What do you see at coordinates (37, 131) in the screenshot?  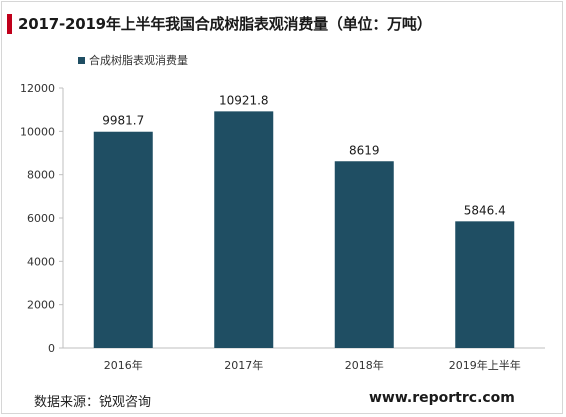 I see `y-tick-label: 10000` at bounding box center [37, 131].